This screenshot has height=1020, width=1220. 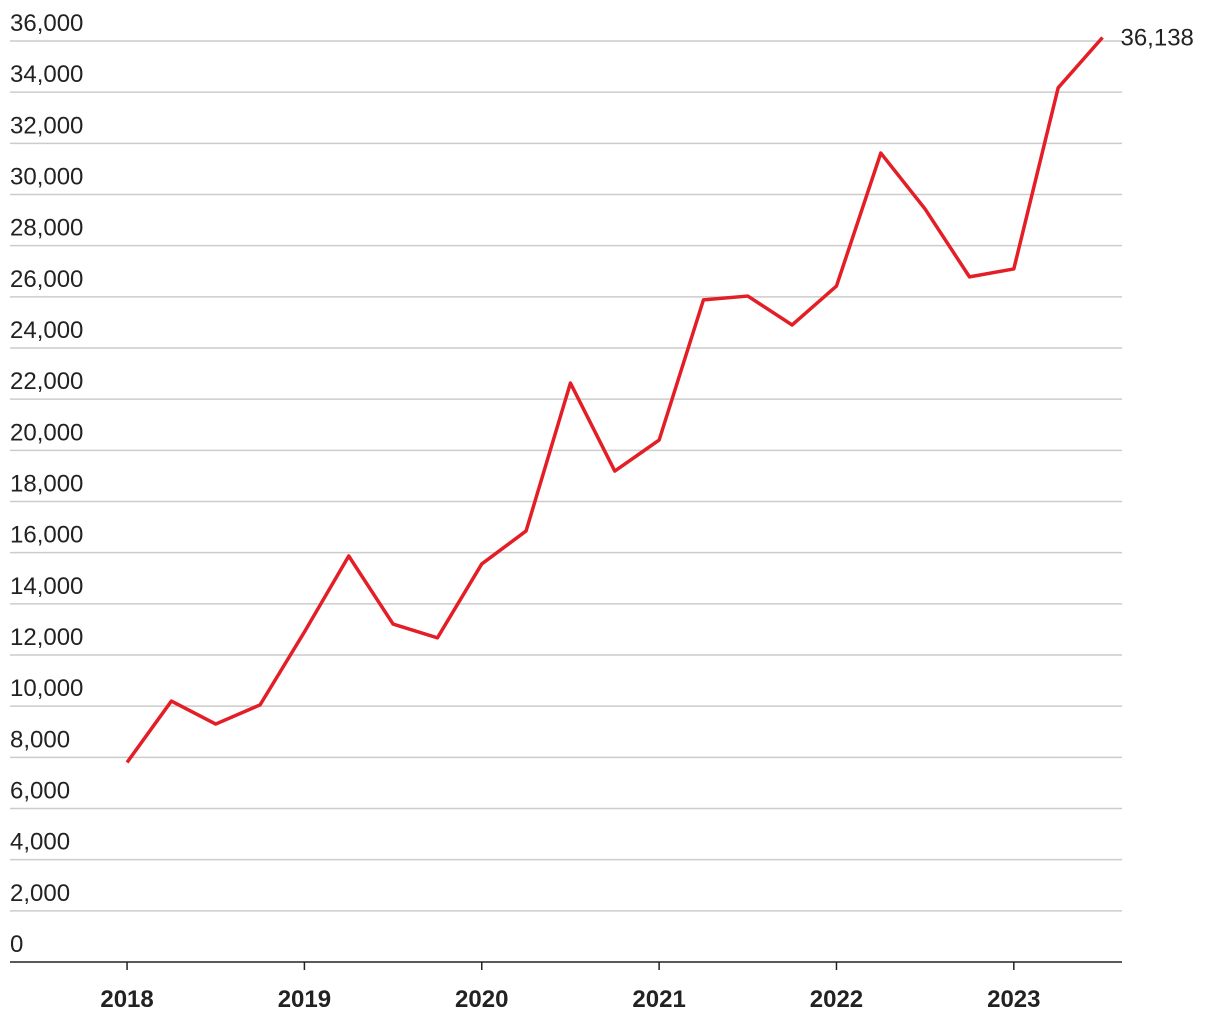 I want to click on y-tick-label: 36,000, so click(x=46, y=23).